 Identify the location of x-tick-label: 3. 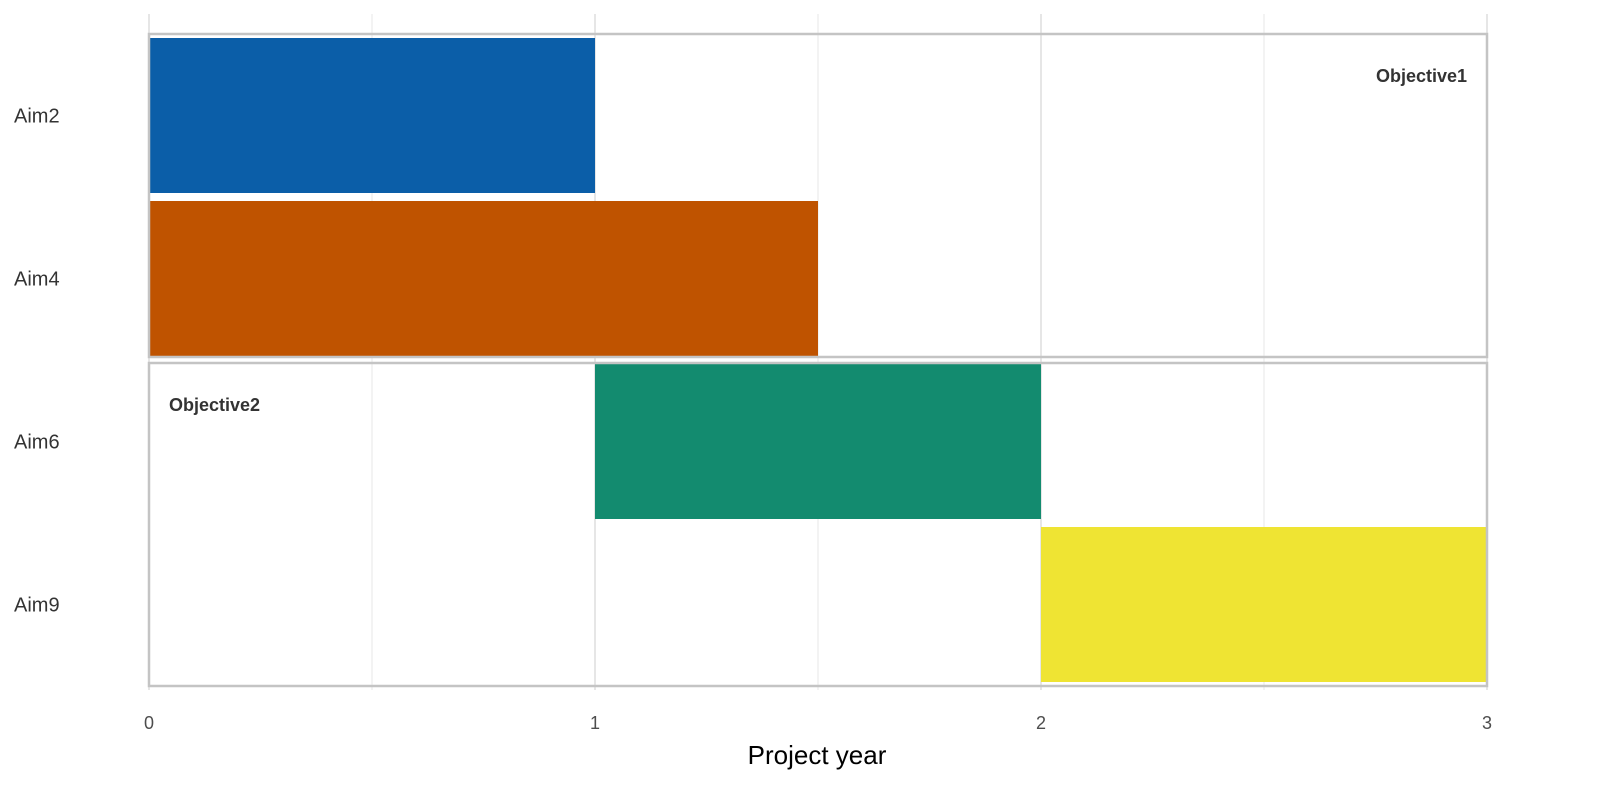
(1487, 723).